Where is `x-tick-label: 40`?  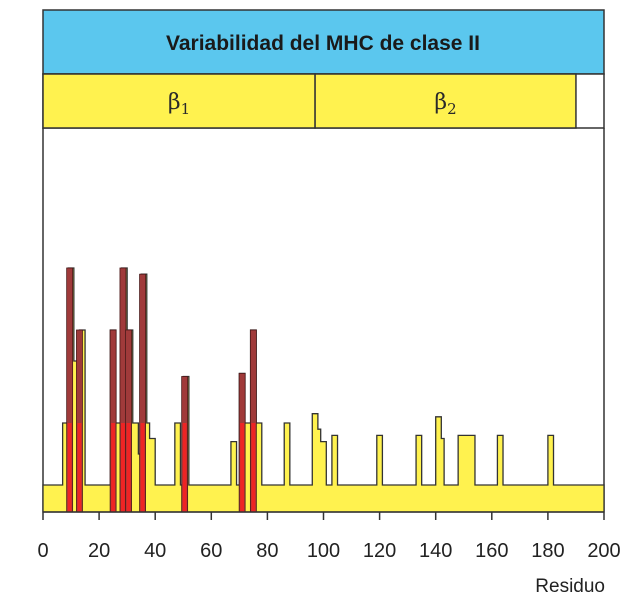 x-tick-label: 40 is located at coordinates (155, 551).